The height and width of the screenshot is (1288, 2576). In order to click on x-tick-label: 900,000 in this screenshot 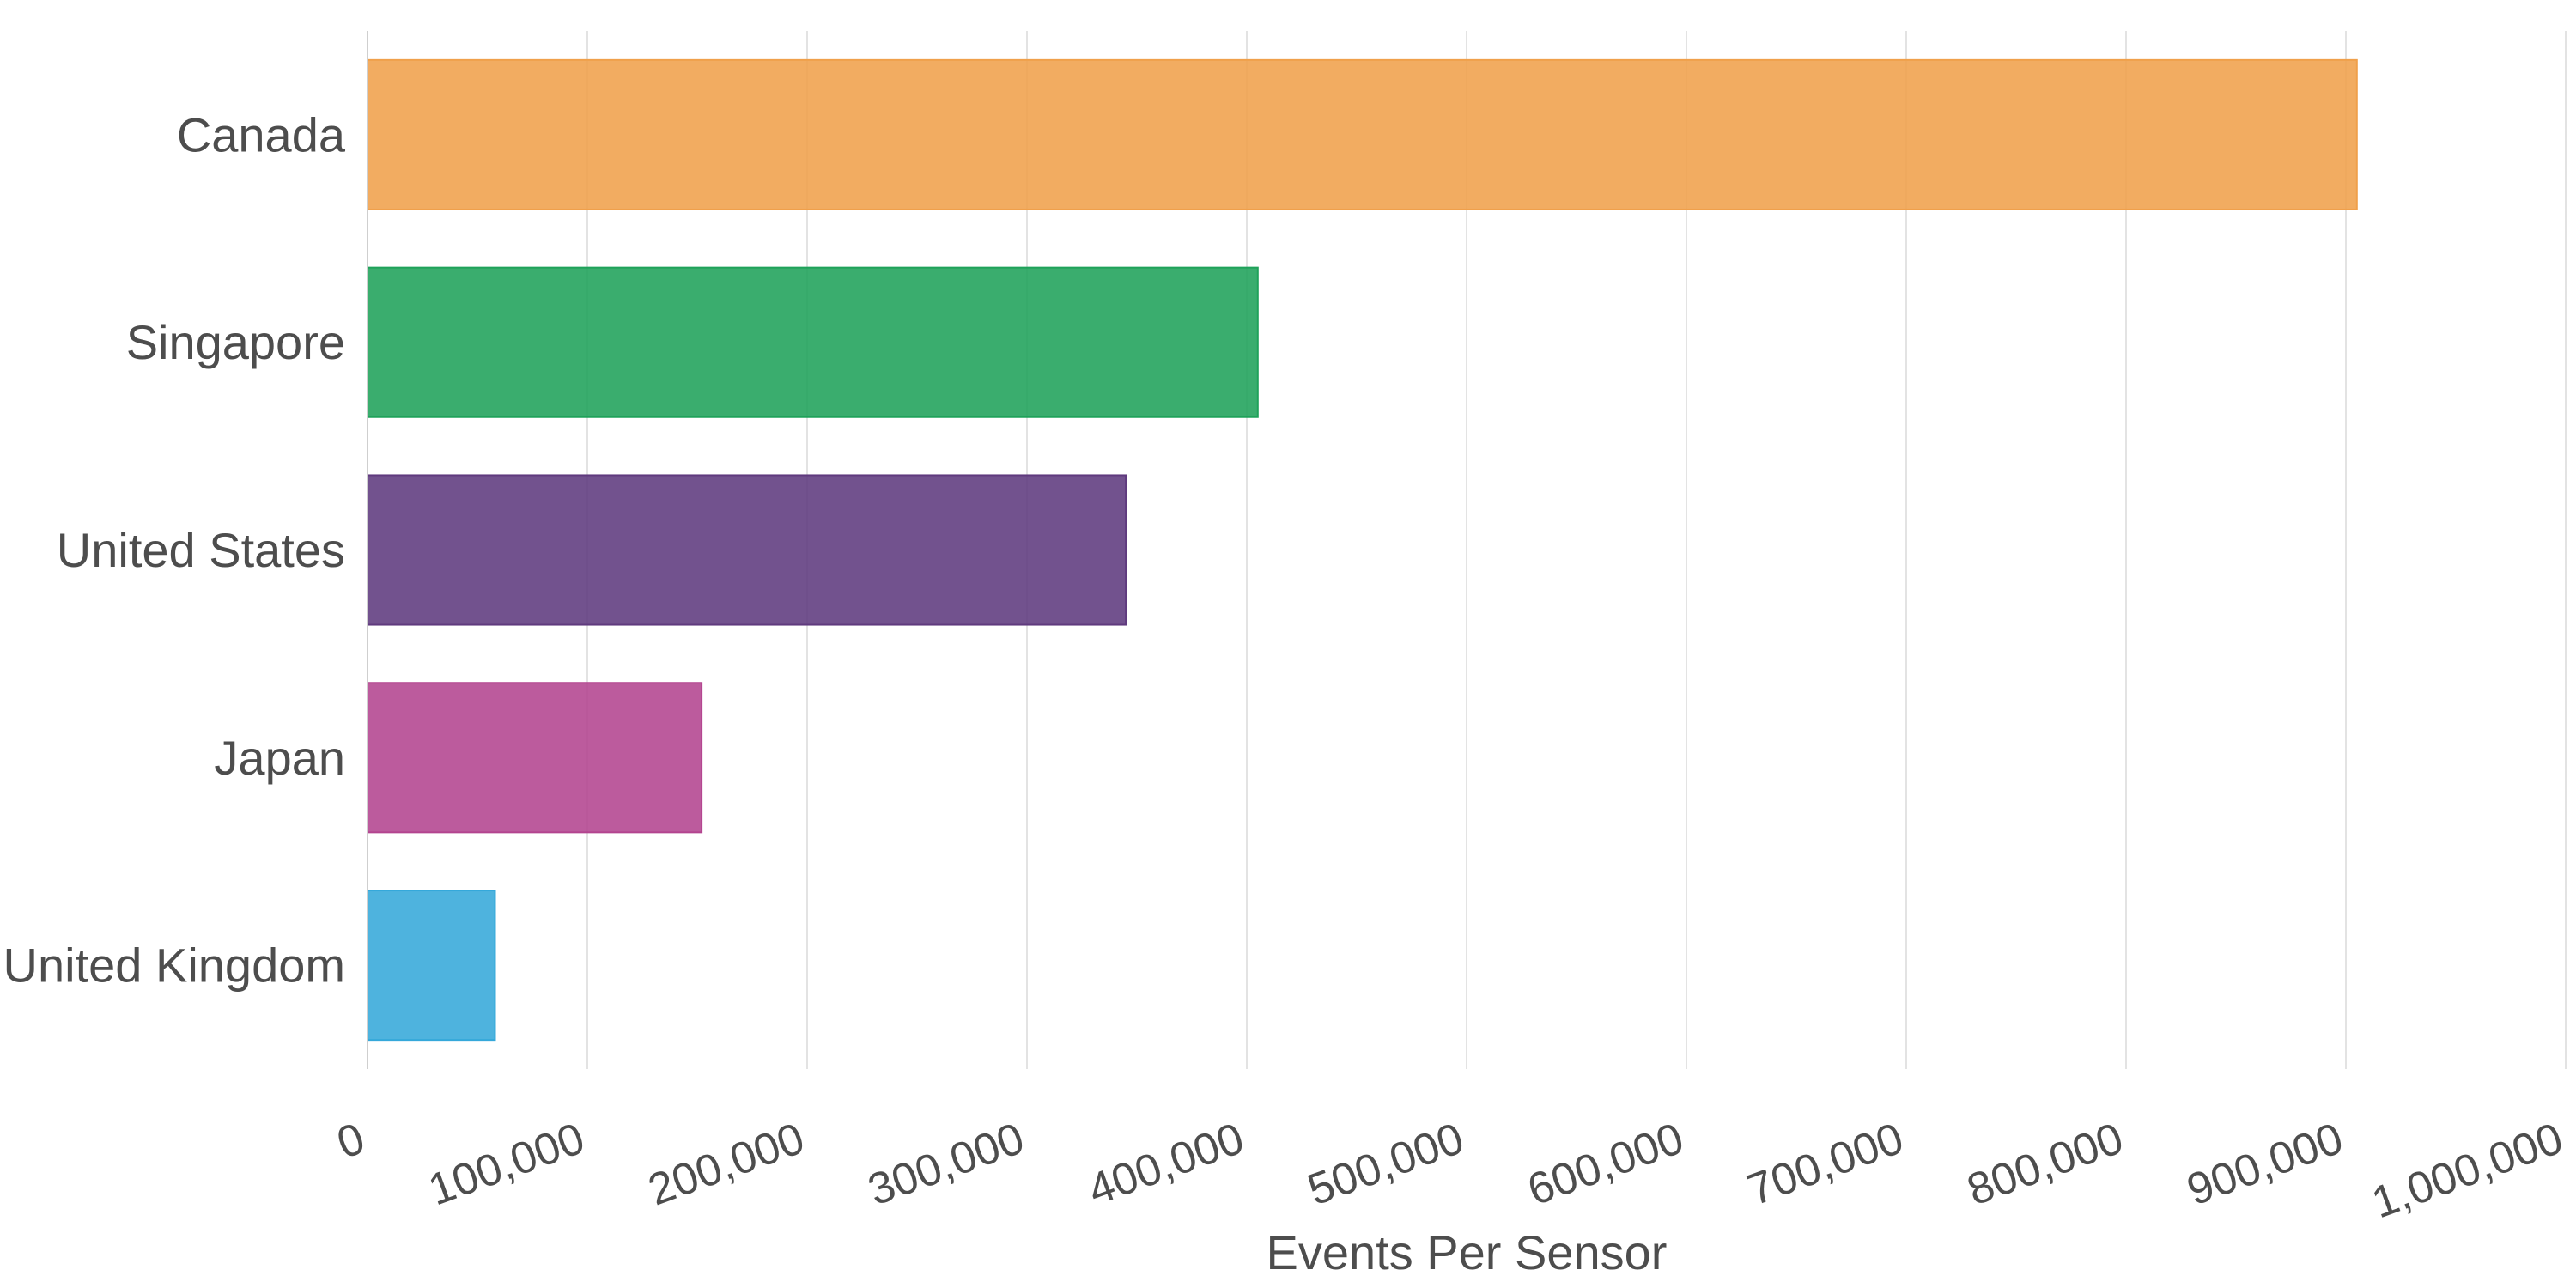, I will do `click(2265, 1165)`.